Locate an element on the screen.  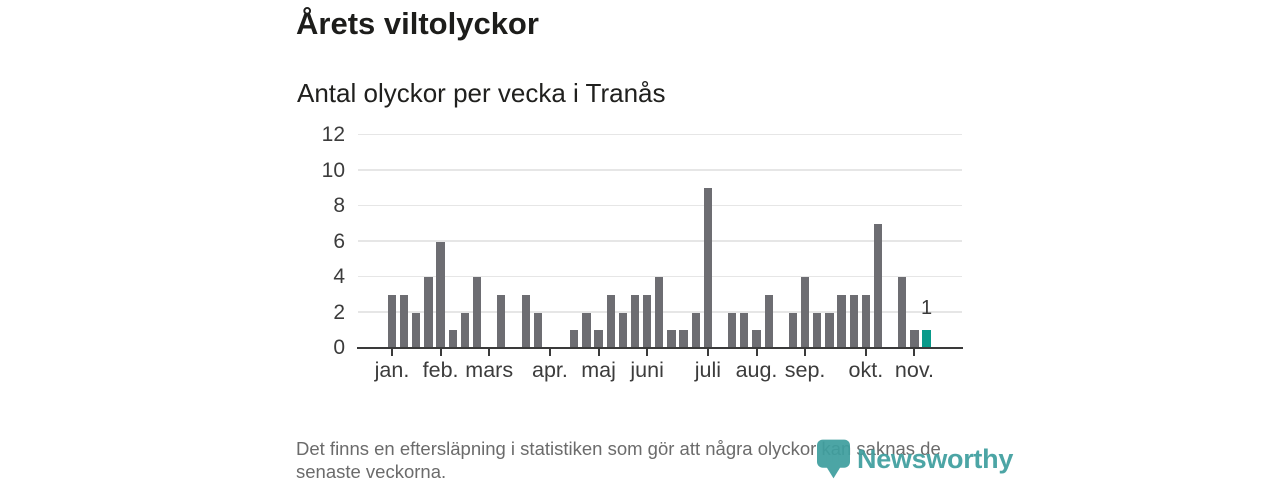
y-tick-label-6: 6 is located at coordinates (339, 241).